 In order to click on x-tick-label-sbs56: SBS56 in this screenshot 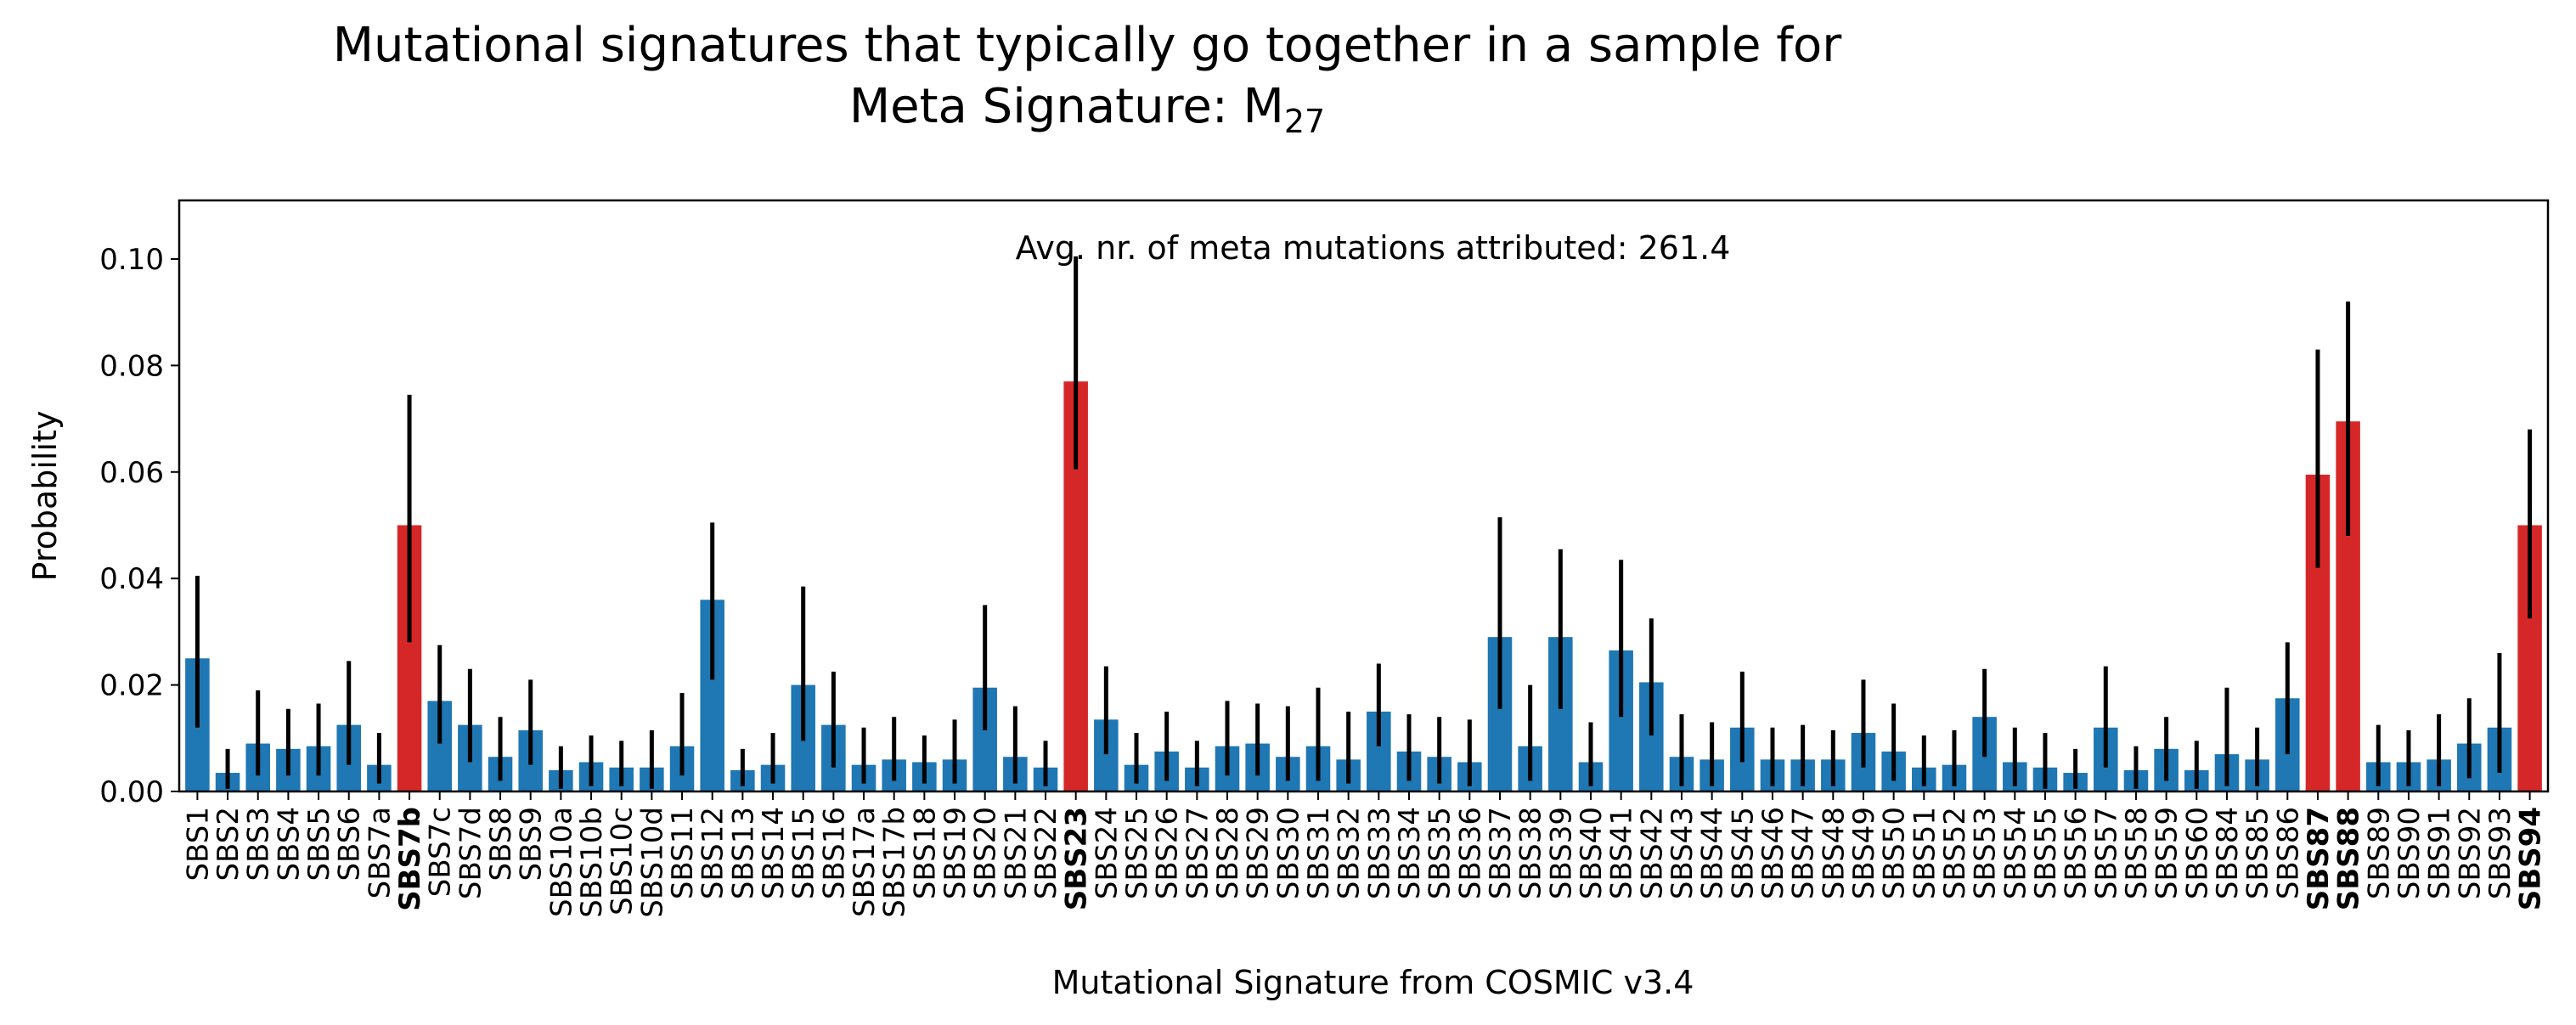, I will do `click(2077, 853)`.